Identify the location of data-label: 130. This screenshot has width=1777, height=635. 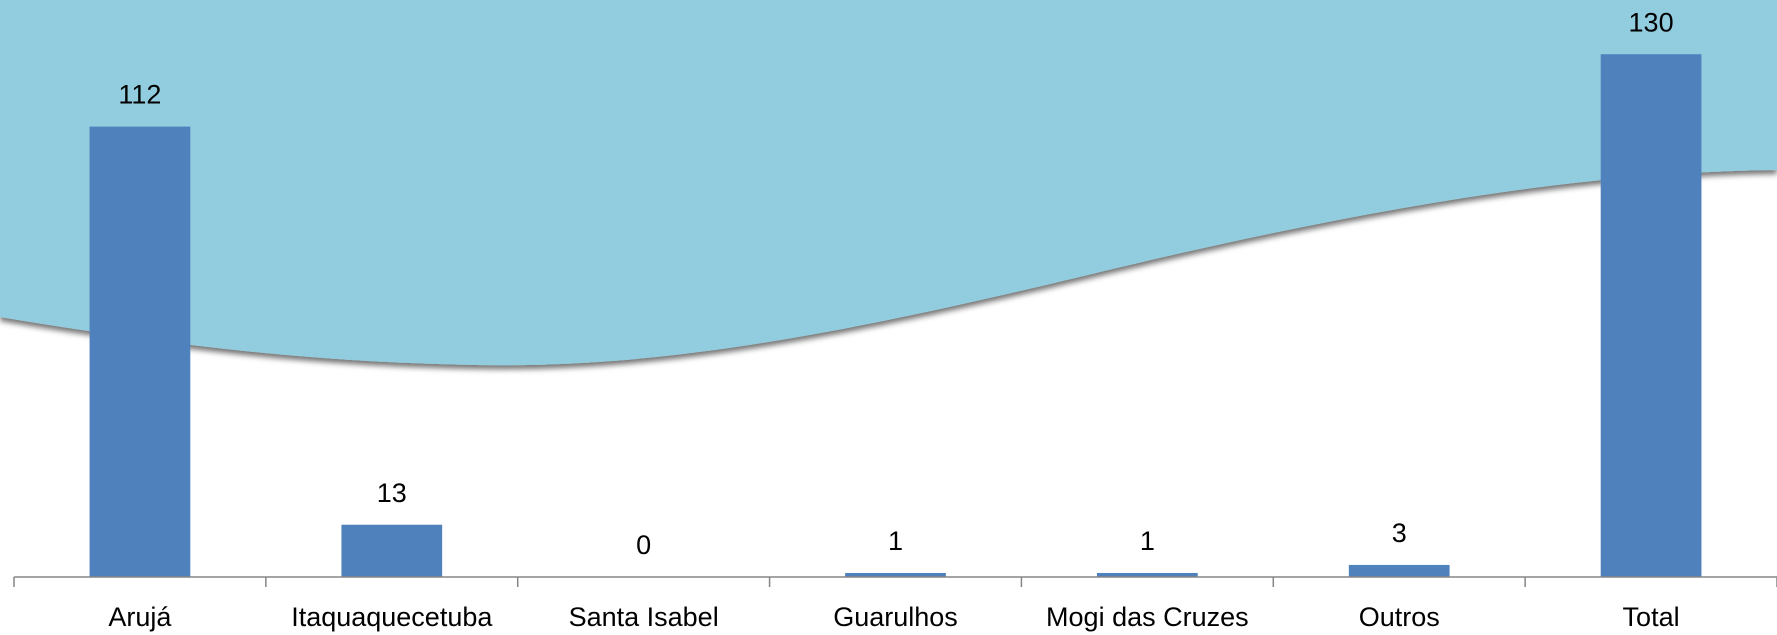
(1651, 22).